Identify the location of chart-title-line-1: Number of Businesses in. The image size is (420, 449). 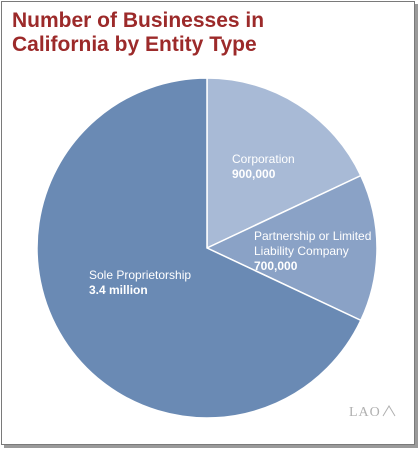
(138, 20).